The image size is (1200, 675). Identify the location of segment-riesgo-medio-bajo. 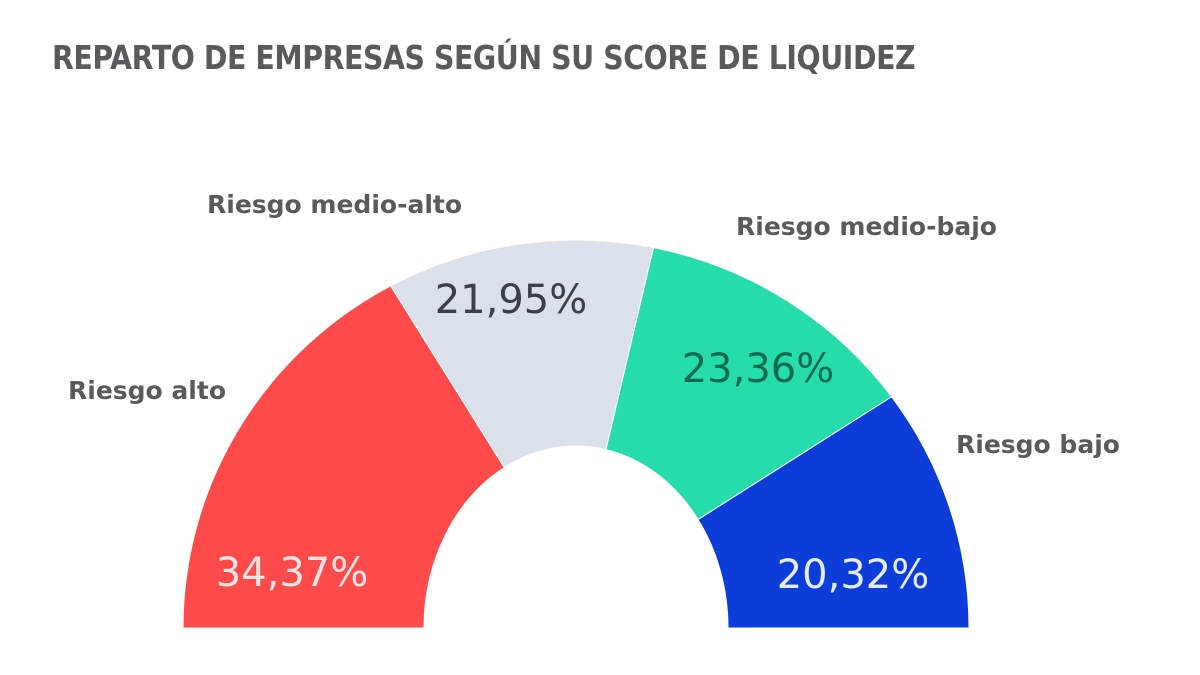
(749, 384).